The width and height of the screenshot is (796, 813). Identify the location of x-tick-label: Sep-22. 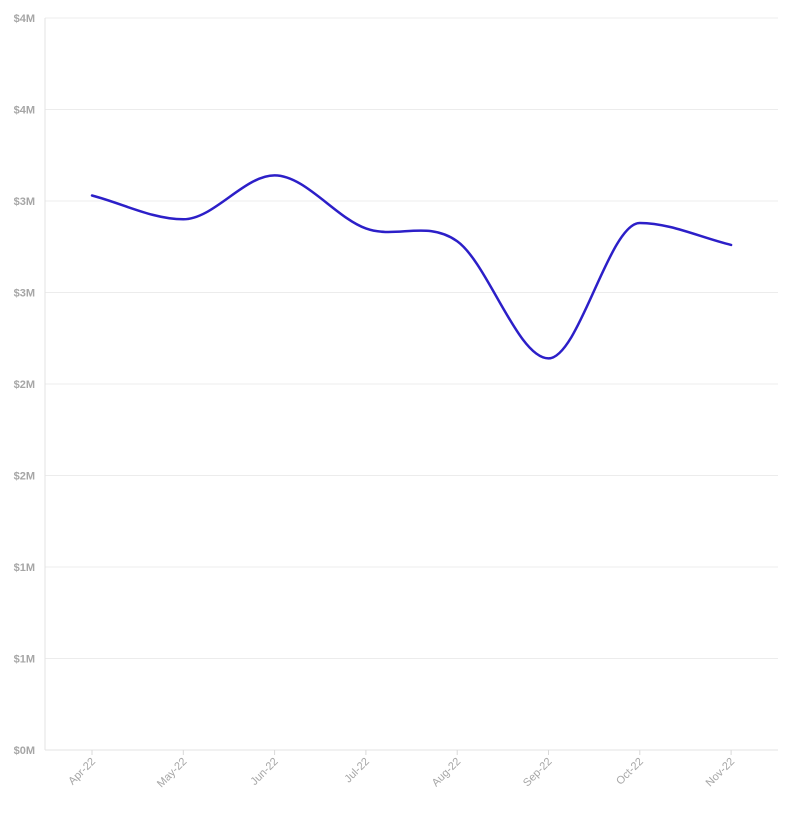
(538, 773).